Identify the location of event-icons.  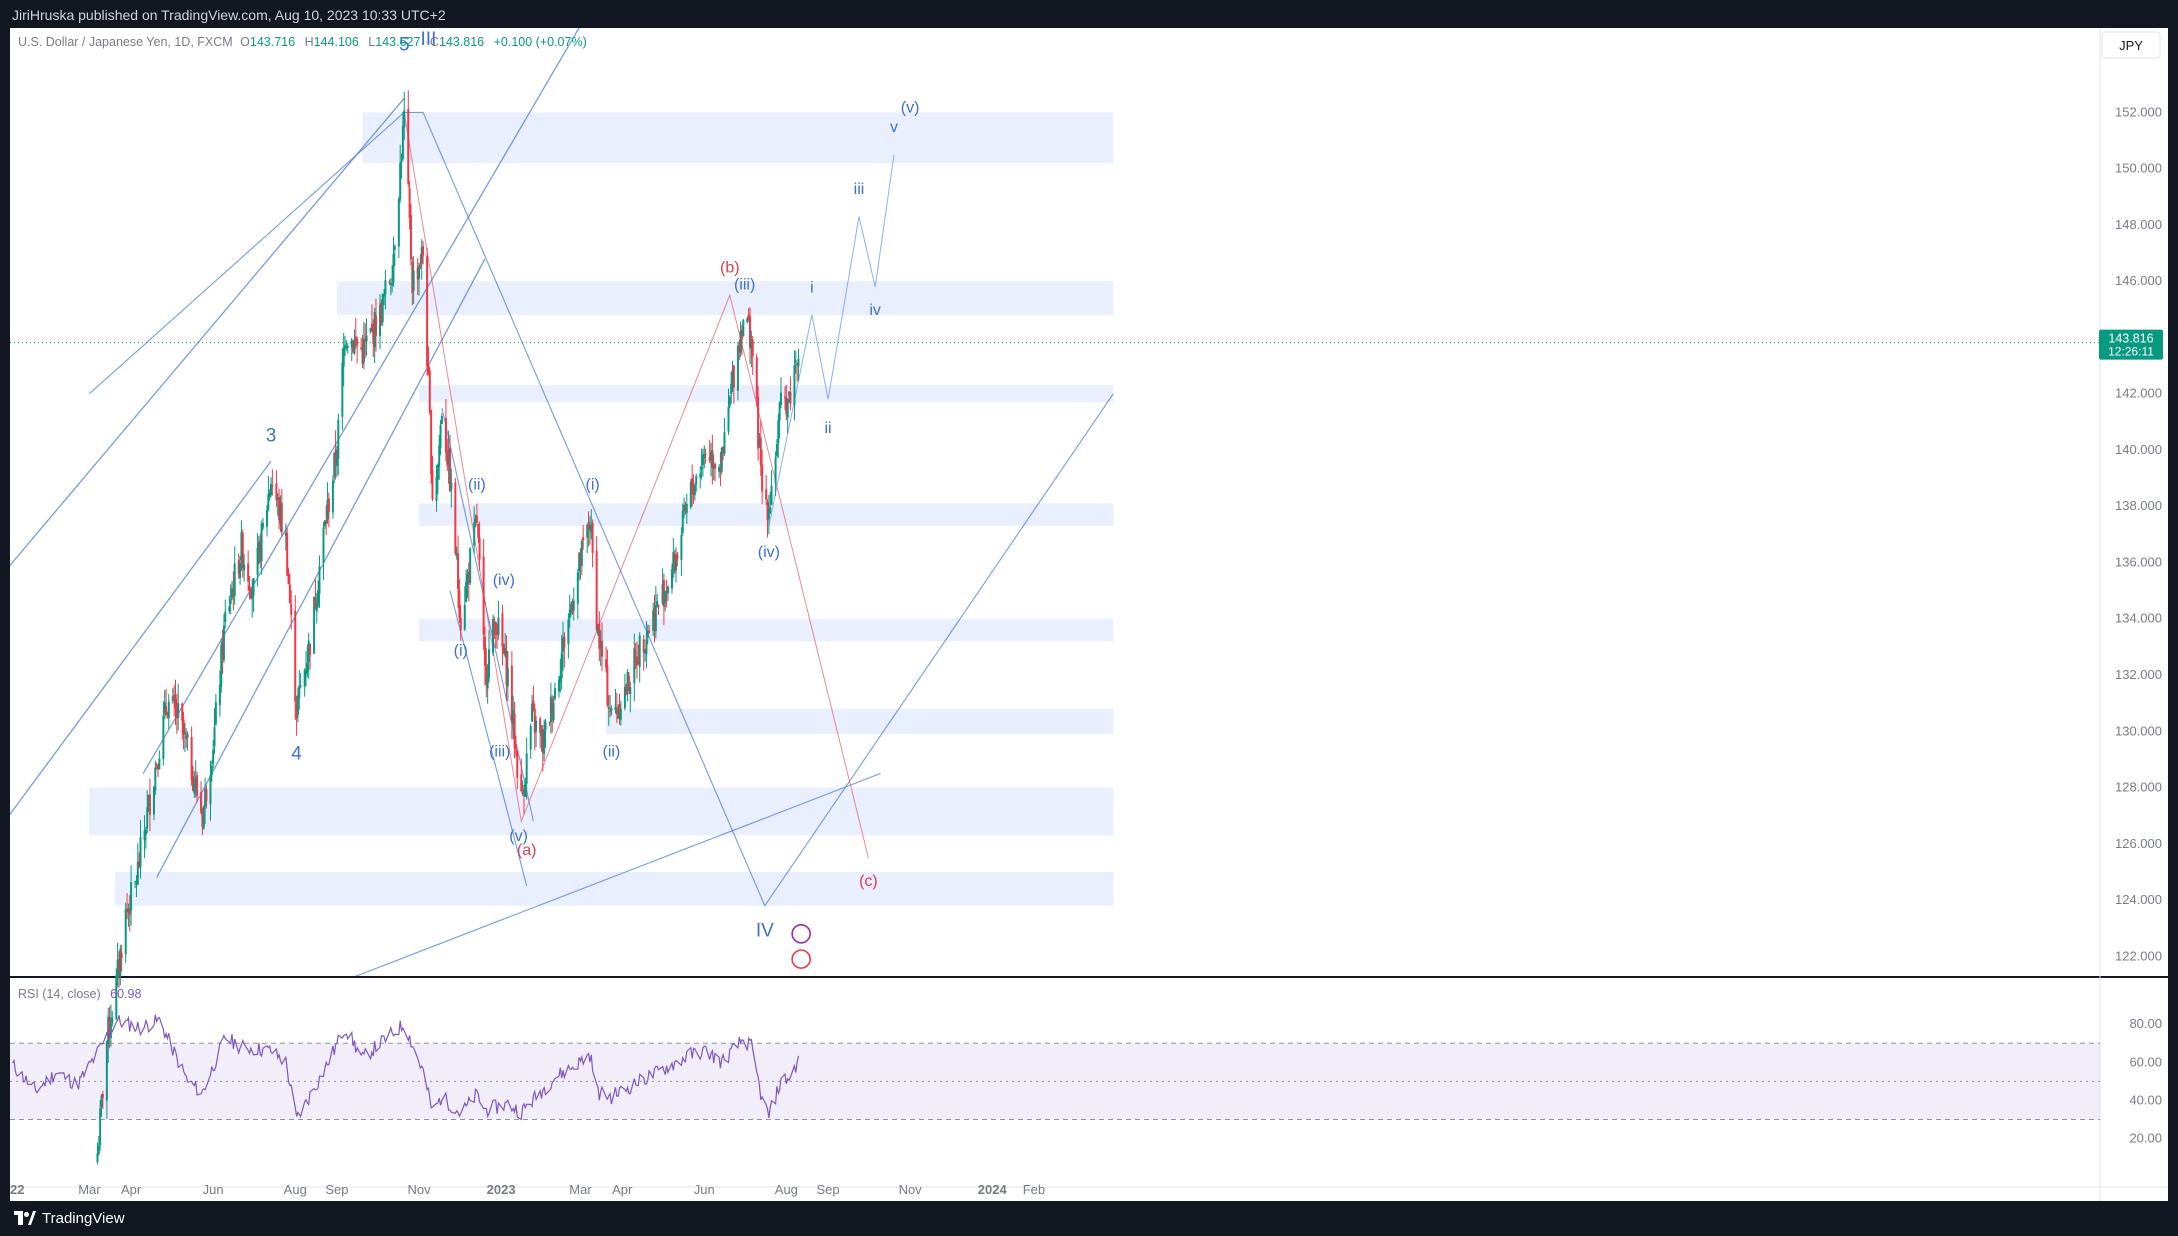
(801, 946).